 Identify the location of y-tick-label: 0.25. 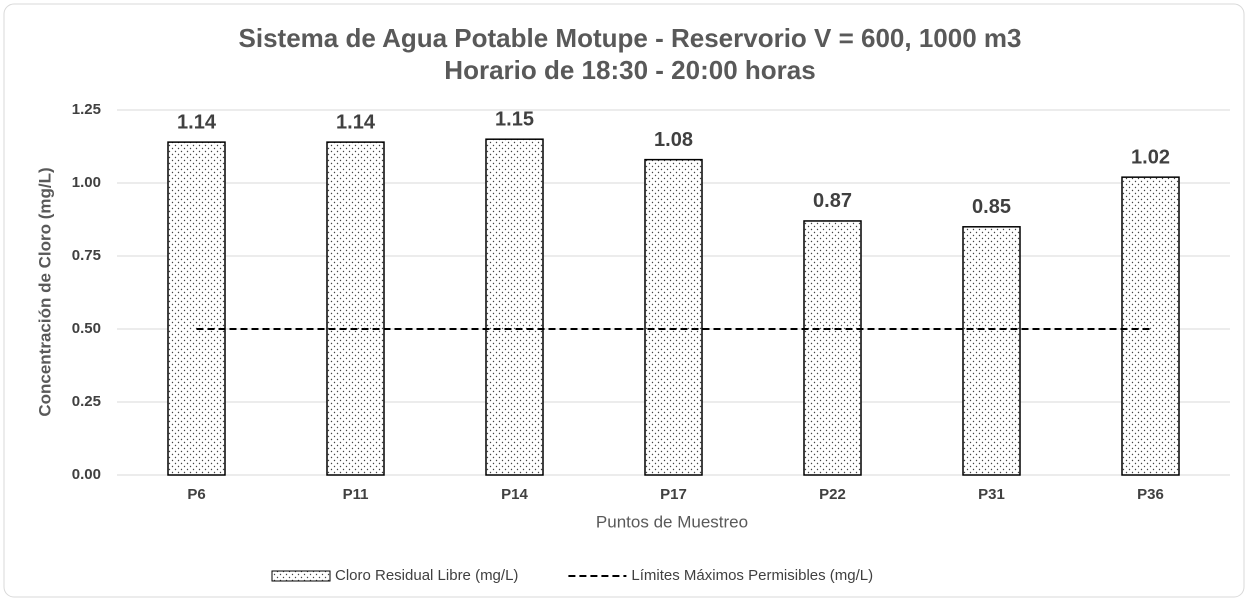
(86, 401).